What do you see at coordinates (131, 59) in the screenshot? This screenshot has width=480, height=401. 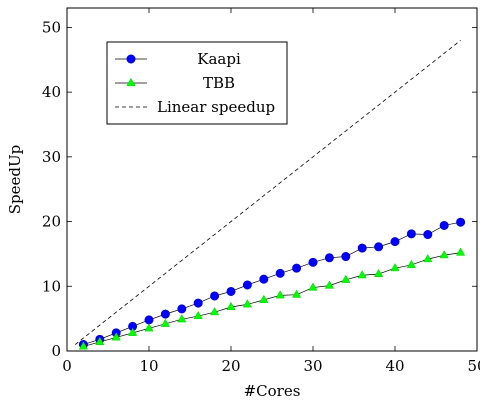 I see `legend-marker-kaapi` at bounding box center [131, 59].